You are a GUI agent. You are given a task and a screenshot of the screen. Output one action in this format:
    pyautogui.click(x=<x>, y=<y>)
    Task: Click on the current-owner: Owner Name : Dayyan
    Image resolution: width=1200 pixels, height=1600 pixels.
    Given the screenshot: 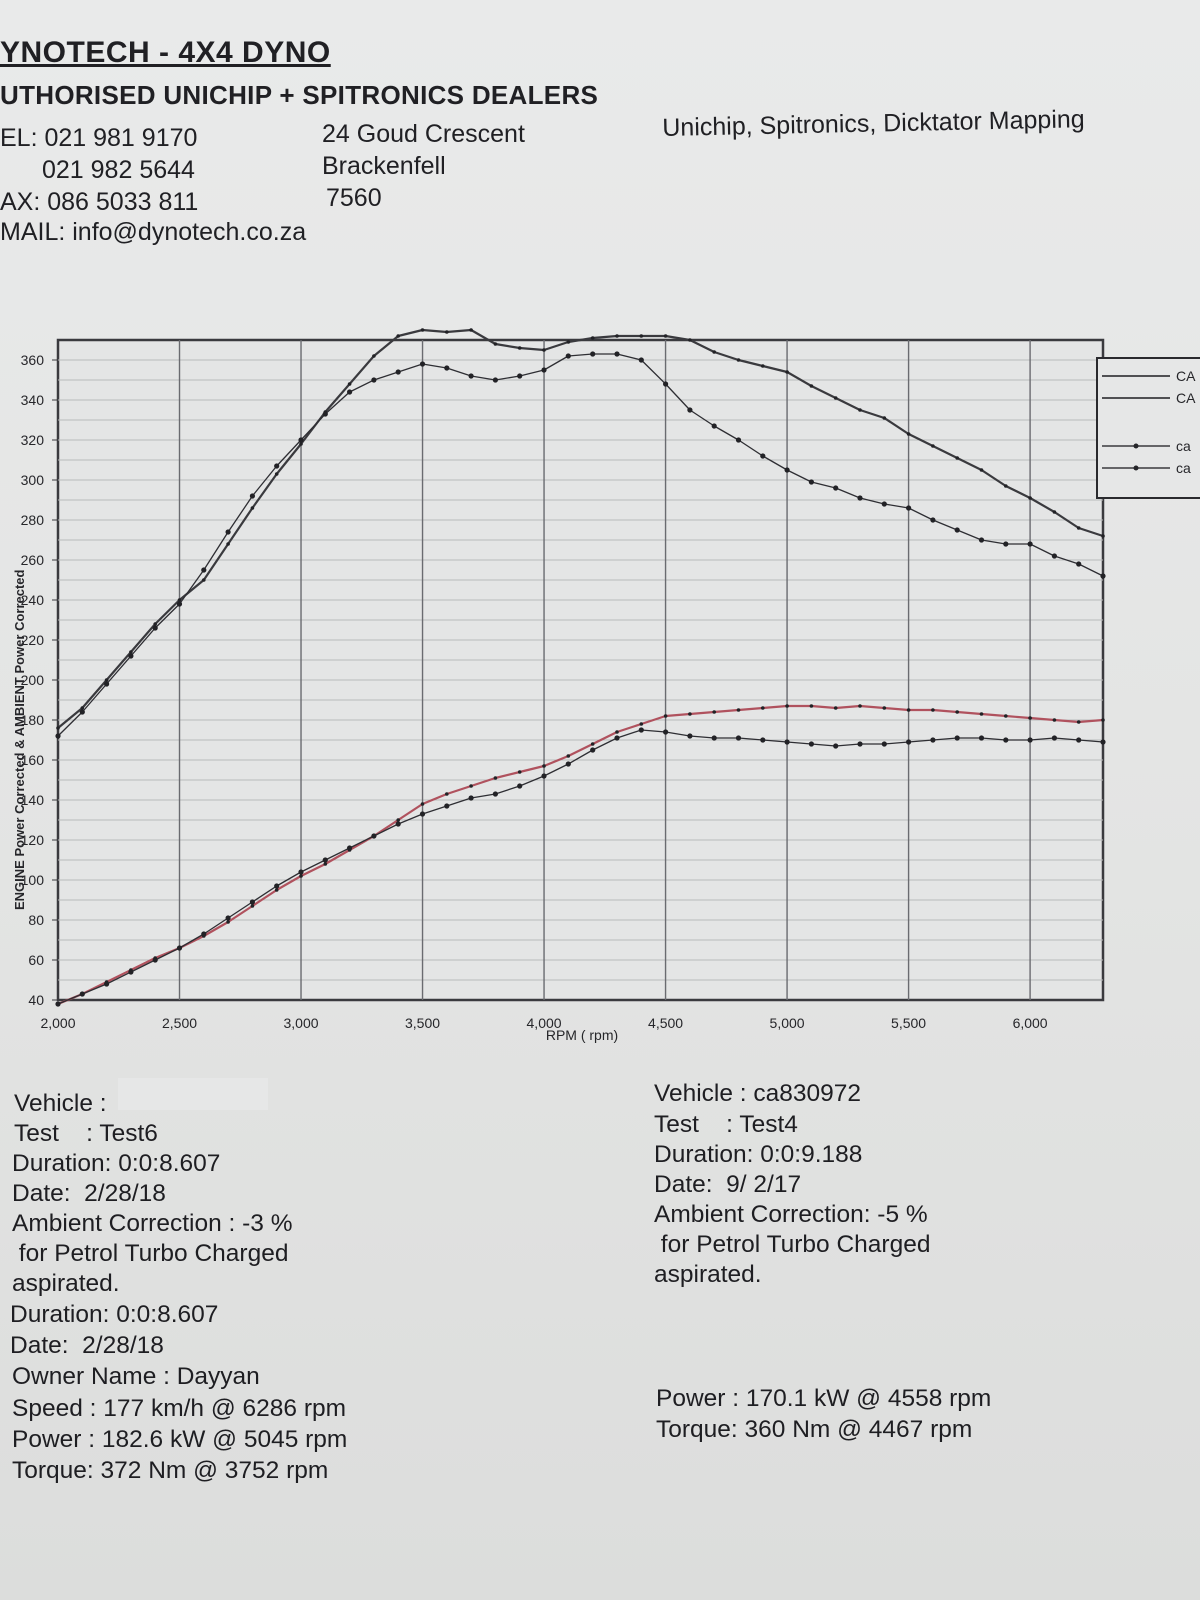 What is the action you would take?
    pyautogui.click(x=136, y=1376)
    